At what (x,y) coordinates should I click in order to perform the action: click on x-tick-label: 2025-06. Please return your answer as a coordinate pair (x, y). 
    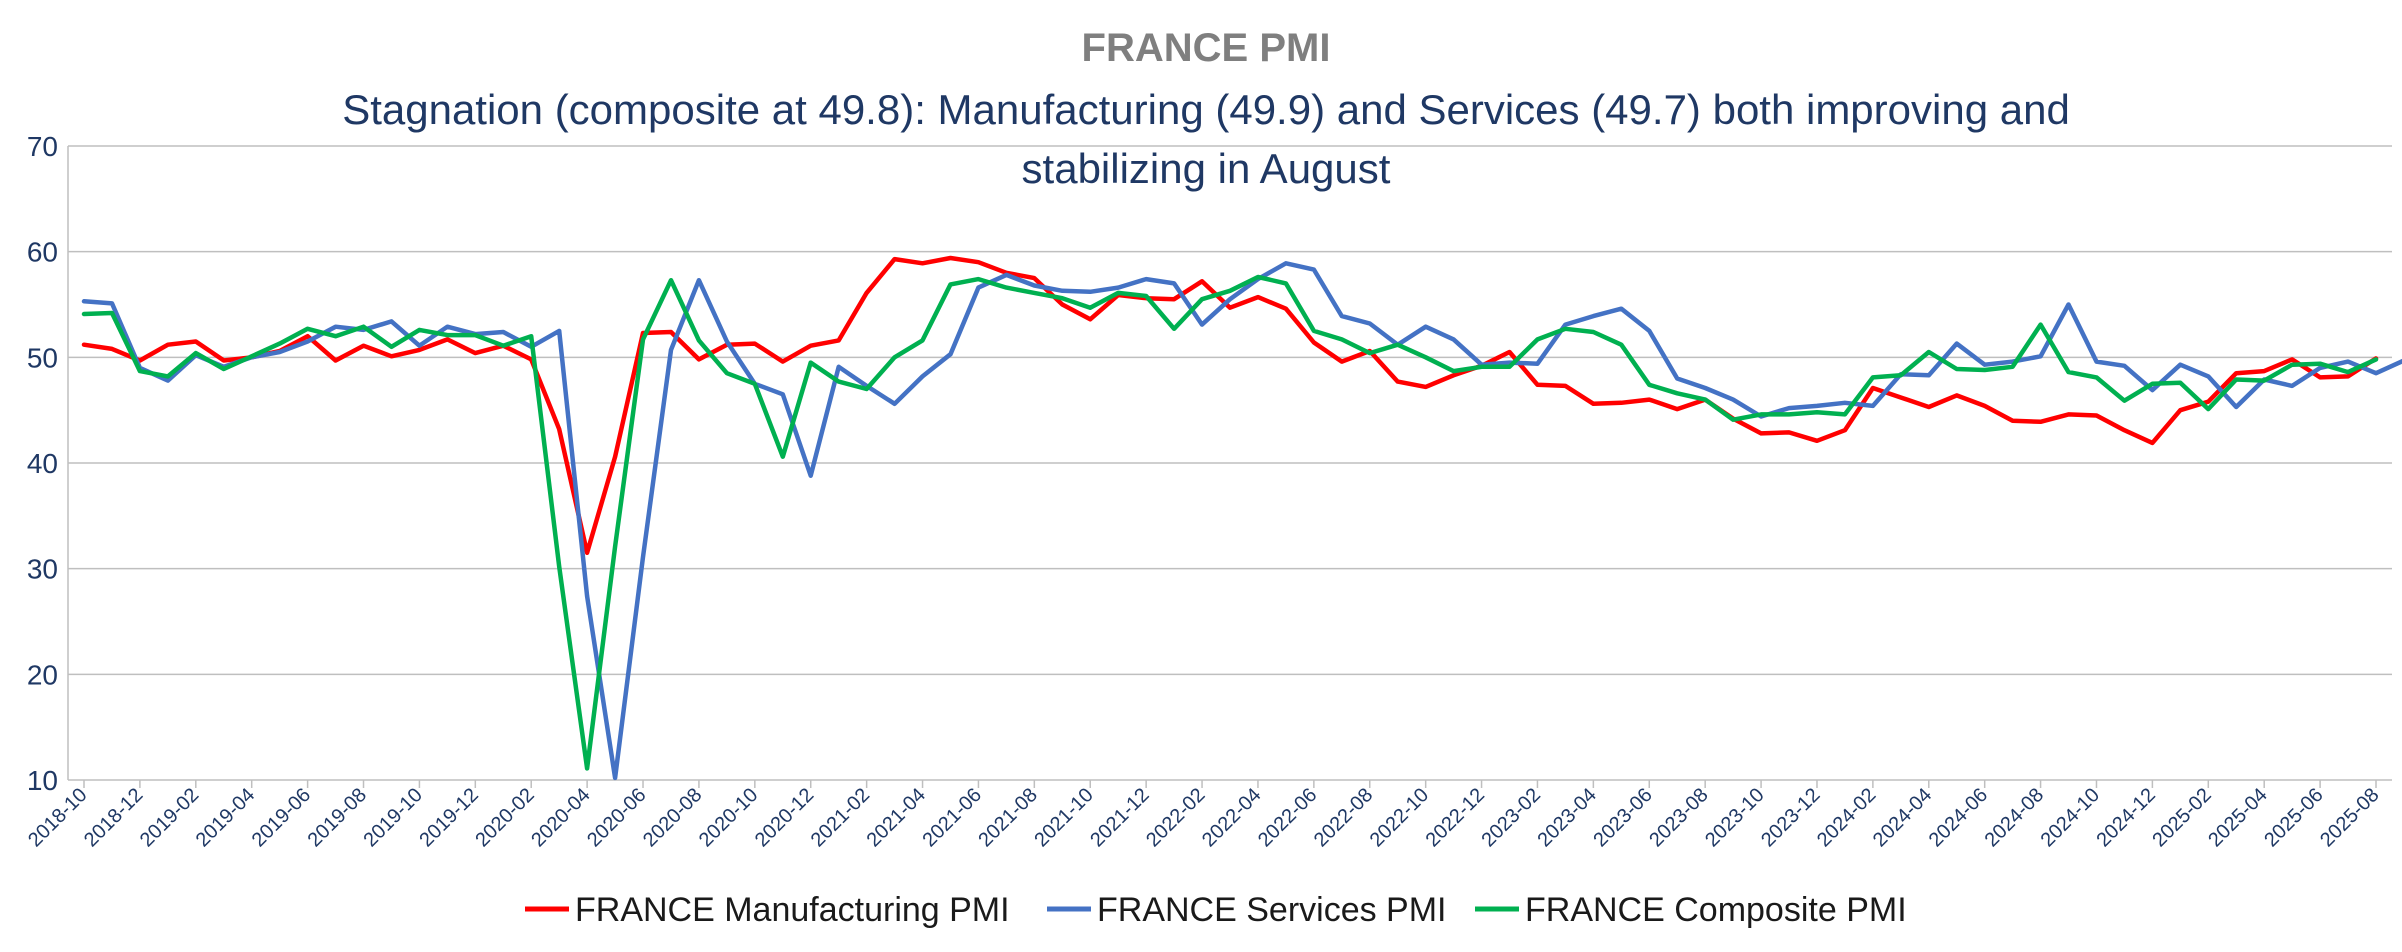
    Looking at the image, I should click on (2293, 817).